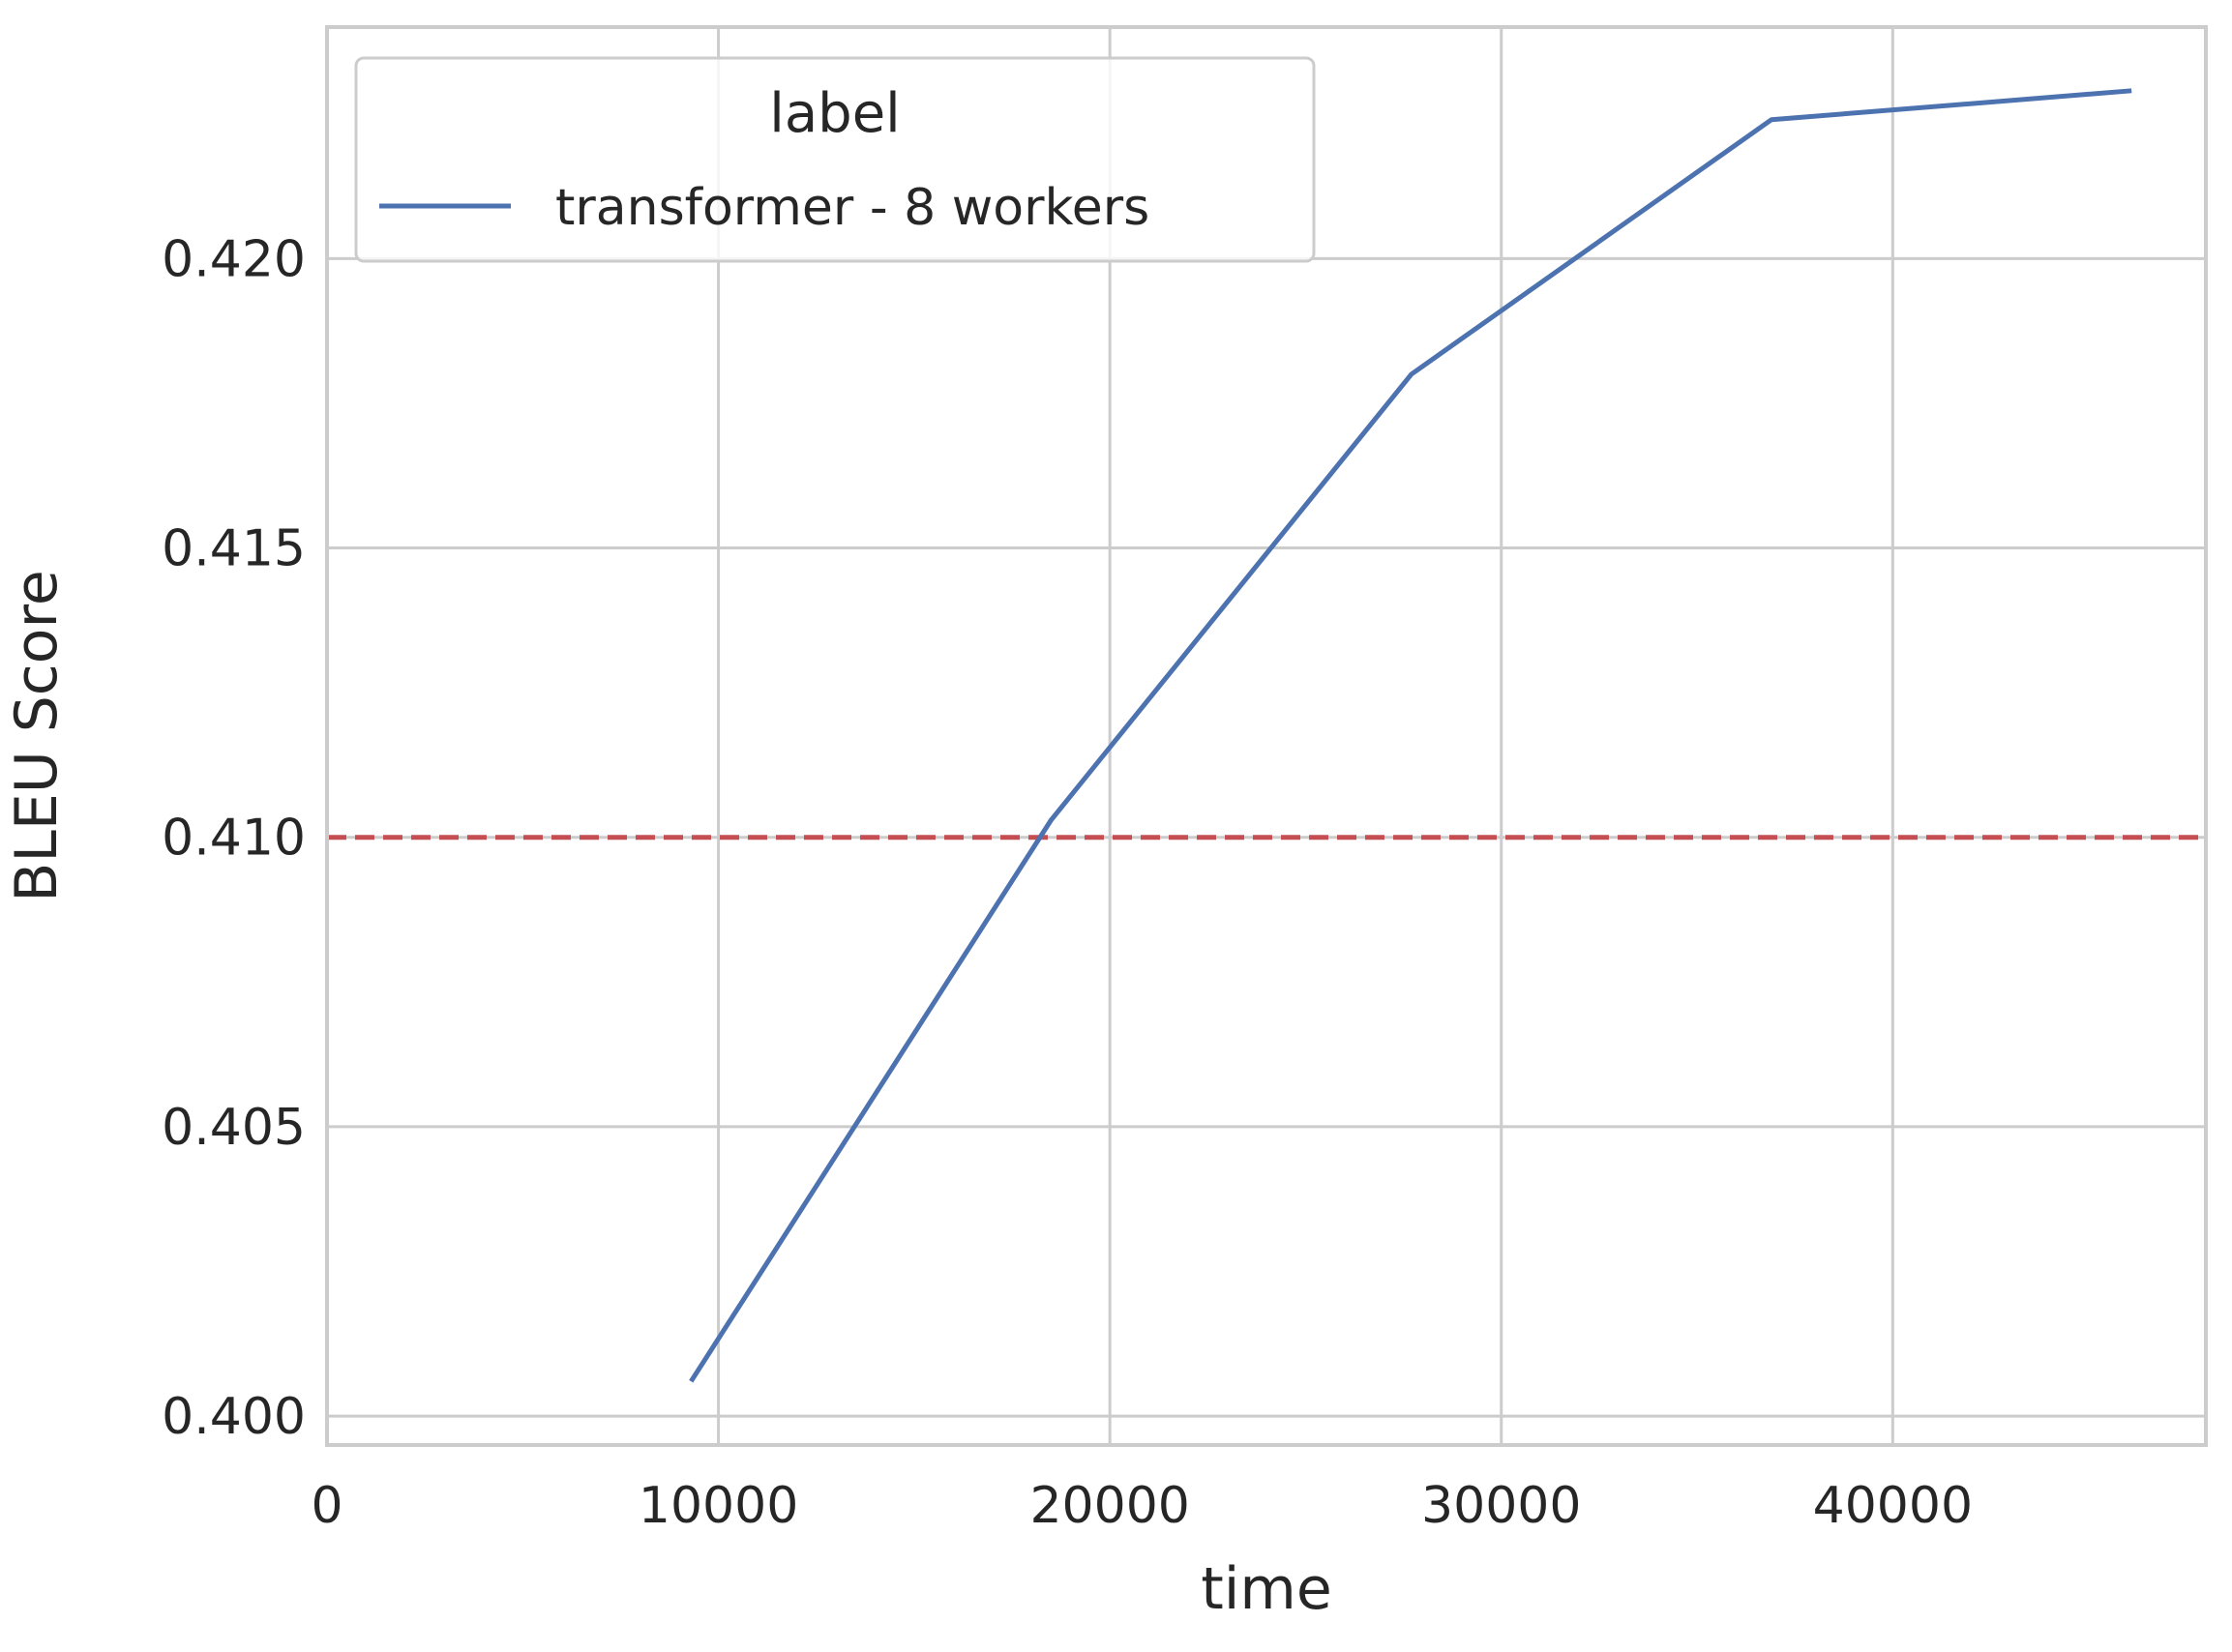 Image resolution: width=2232 pixels, height=1652 pixels. Describe the element at coordinates (37, 736) in the screenshot. I see `y-axis-label: BLEU Score` at that location.